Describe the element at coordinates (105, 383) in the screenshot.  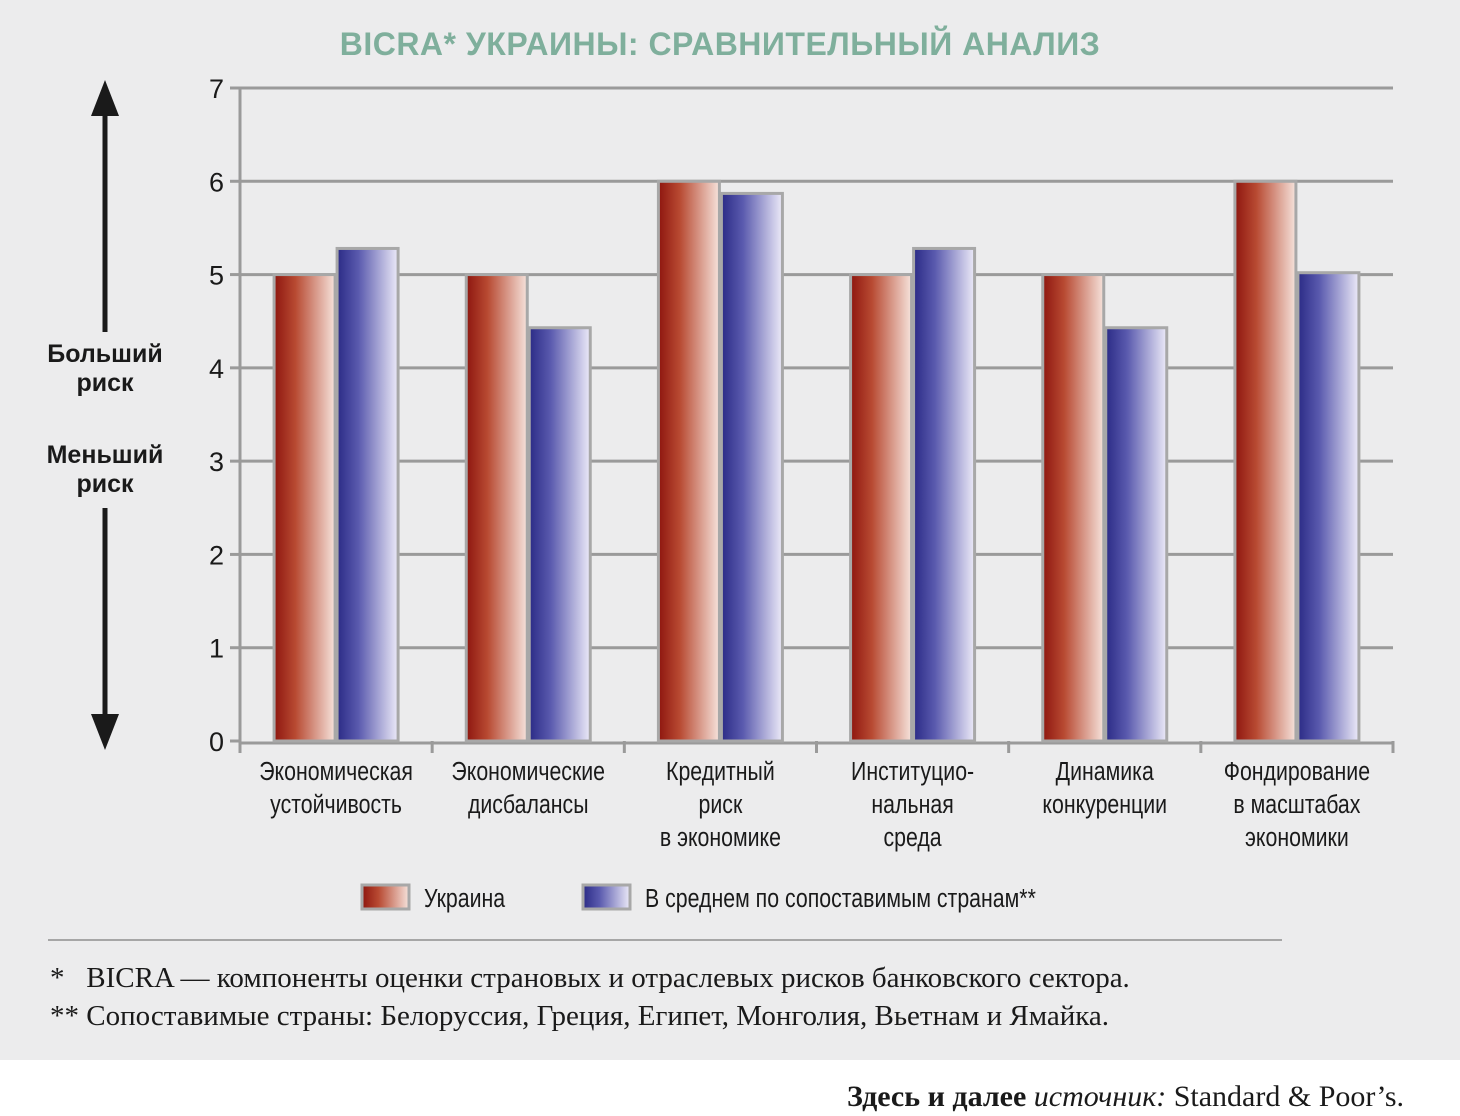
I see `more-risk-label-line: риск` at that location.